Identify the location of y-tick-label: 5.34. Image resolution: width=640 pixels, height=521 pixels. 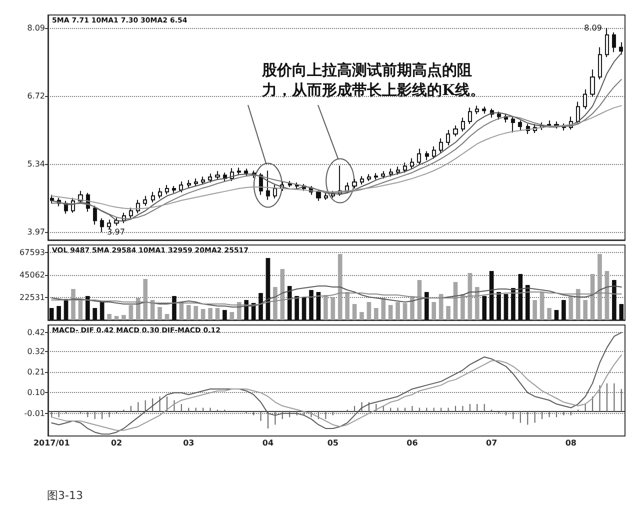
(36, 164).